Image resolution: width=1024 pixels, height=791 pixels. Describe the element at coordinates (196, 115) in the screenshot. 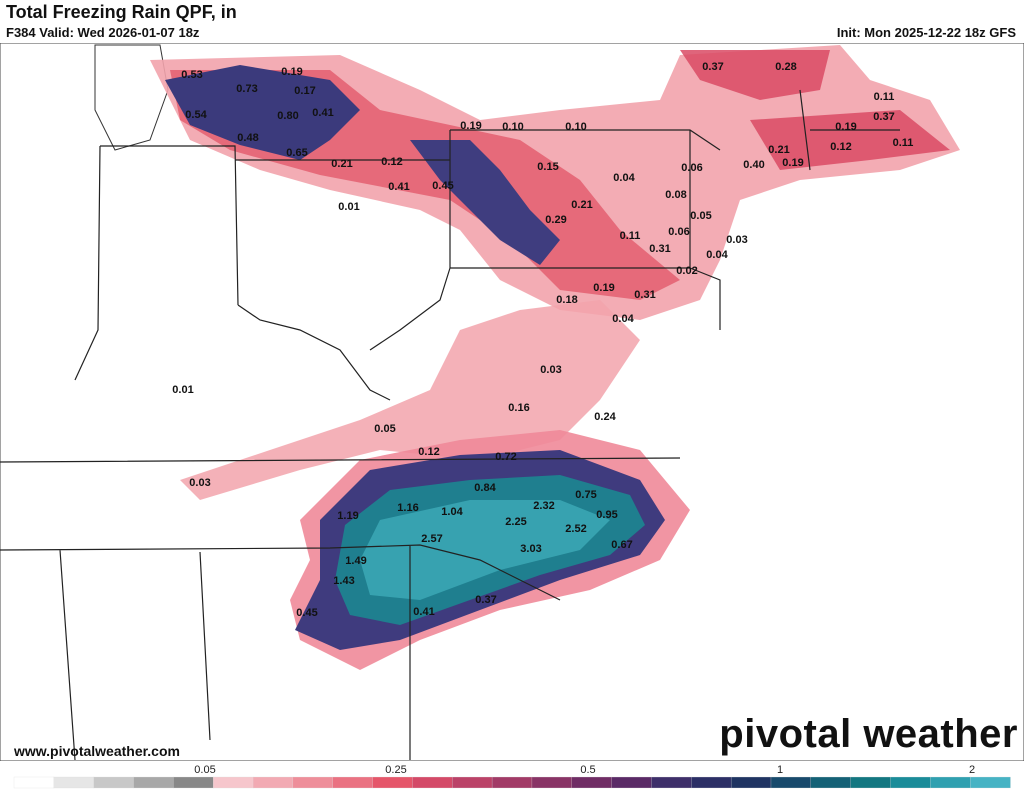

I see `point-value: 0.54` at that location.